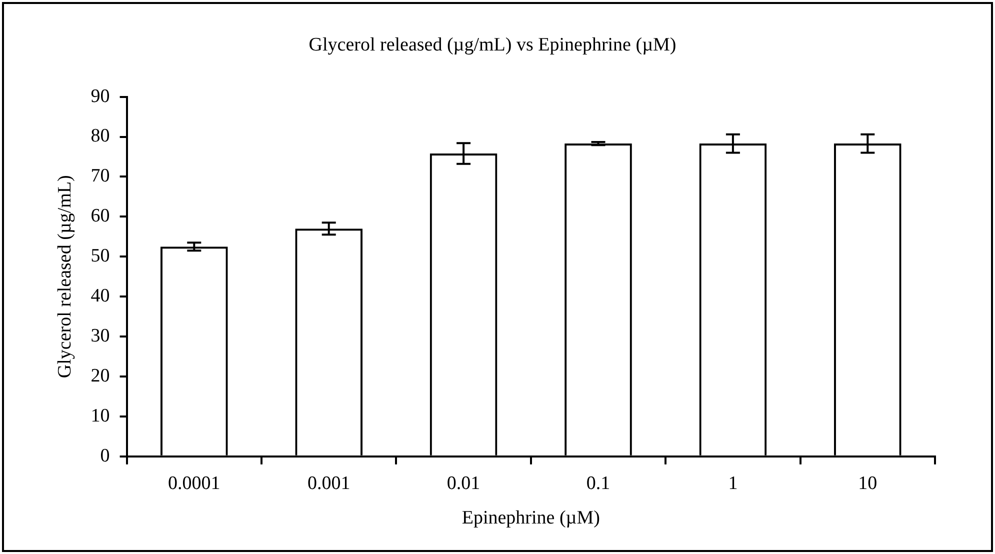 This screenshot has width=995, height=554. I want to click on y-tick-label: 0, so click(105, 455).